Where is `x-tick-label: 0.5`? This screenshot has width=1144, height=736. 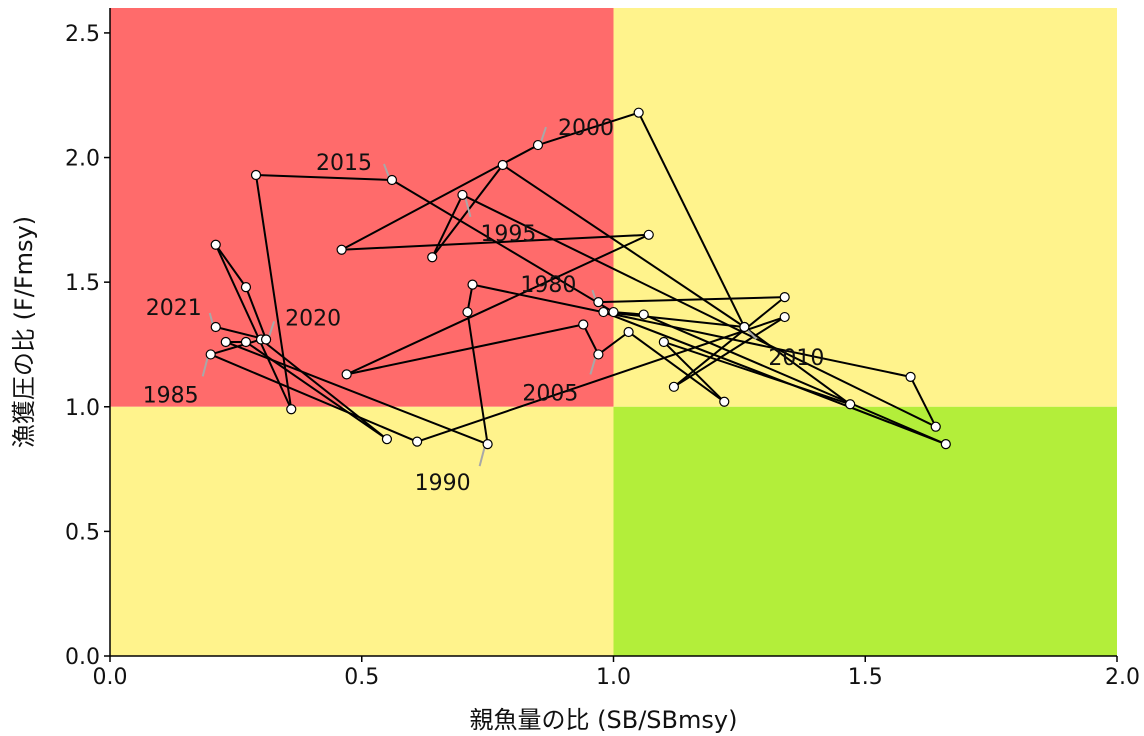
x-tick-label: 0.5 is located at coordinates (361, 677).